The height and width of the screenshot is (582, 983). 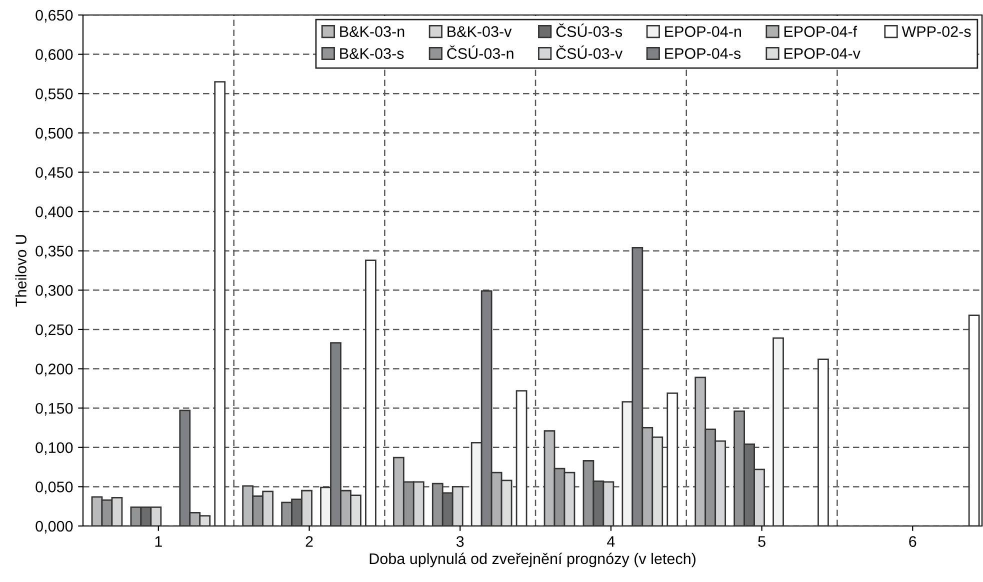 What do you see at coordinates (54, 134) in the screenshot?
I see `y-tick-label: 0,500` at bounding box center [54, 134].